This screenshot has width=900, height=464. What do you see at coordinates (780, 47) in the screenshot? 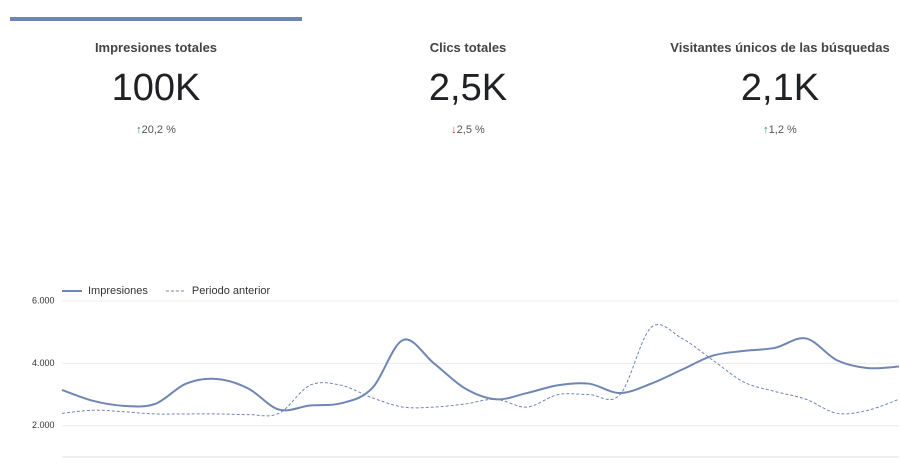
I see `kpi-title: Visitantes únicos de las búsquedas` at bounding box center [780, 47].